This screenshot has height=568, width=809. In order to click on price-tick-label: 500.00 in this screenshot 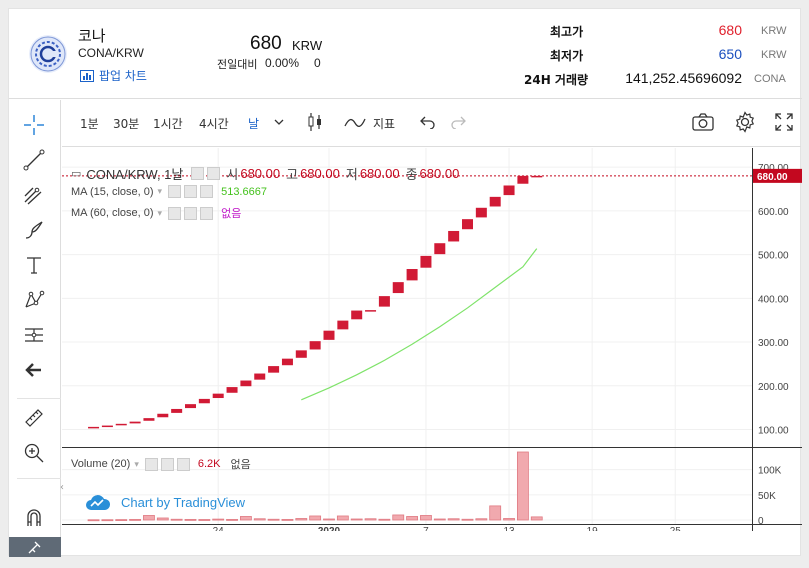, I will do `click(773, 256)`.